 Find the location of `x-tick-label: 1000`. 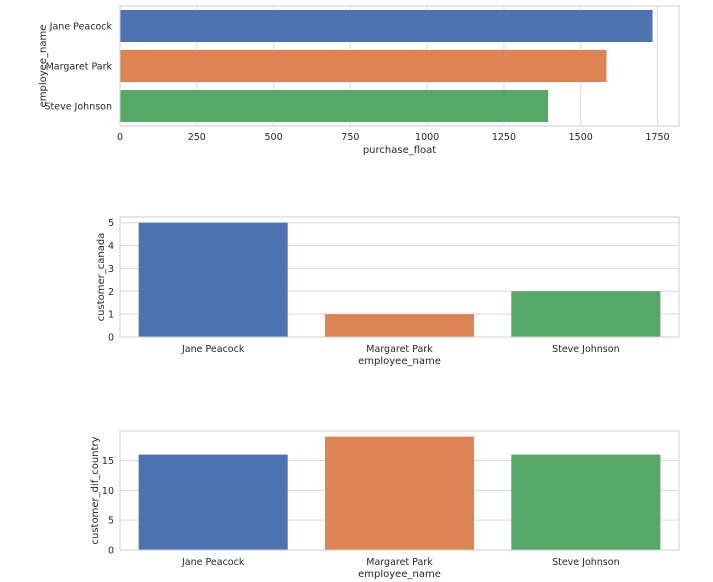

x-tick-label: 1000 is located at coordinates (427, 137).